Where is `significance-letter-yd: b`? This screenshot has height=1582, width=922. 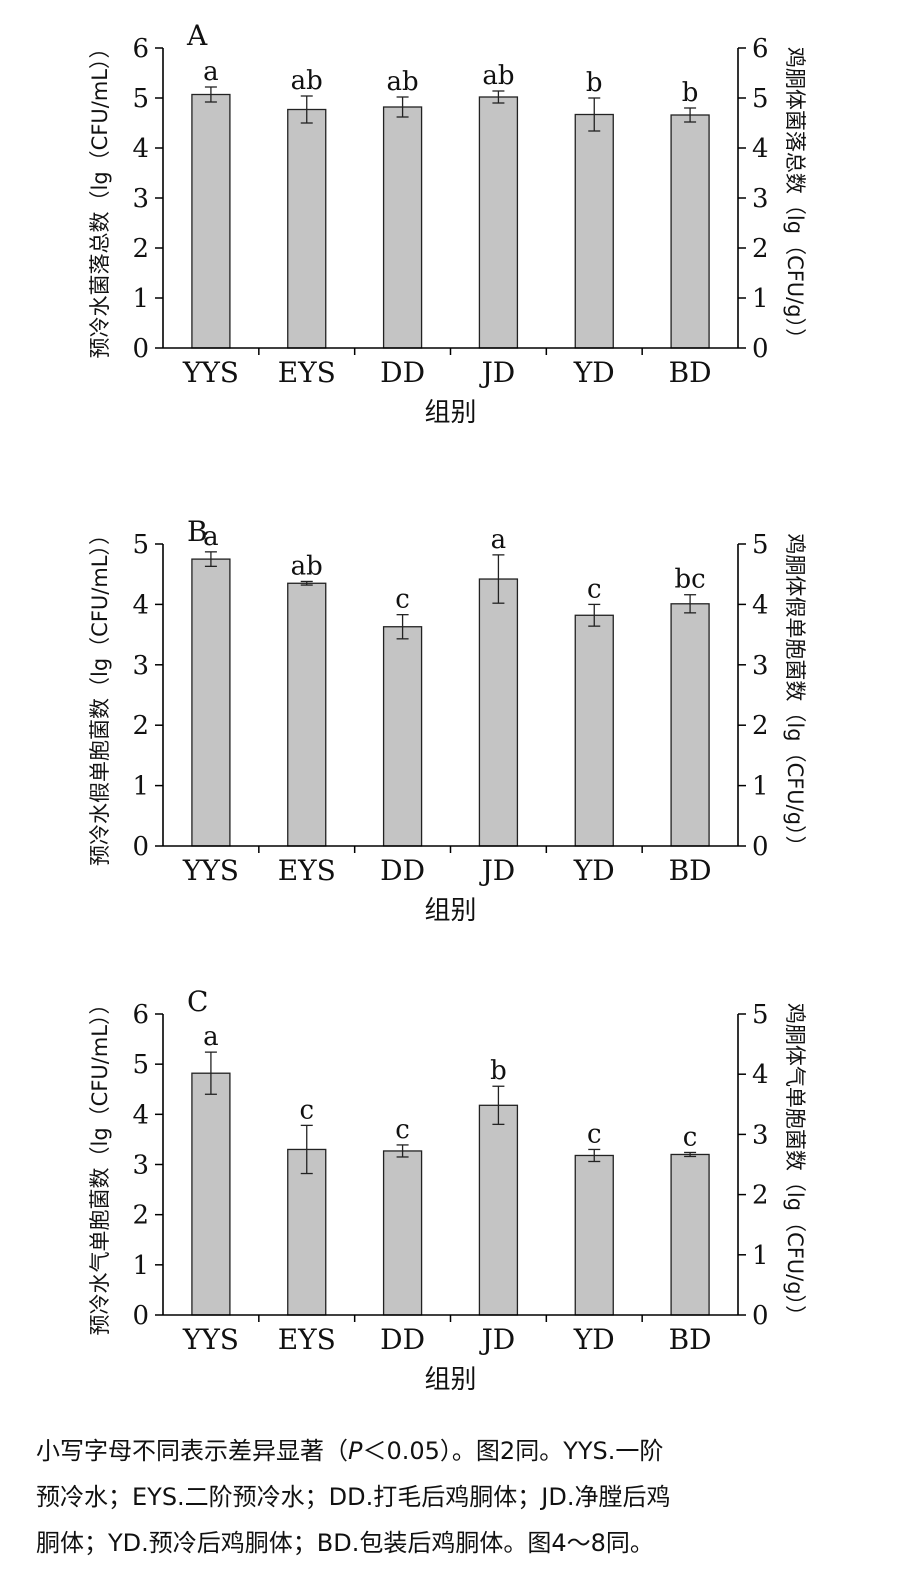
significance-letter-yd: b is located at coordinates (594, 83).